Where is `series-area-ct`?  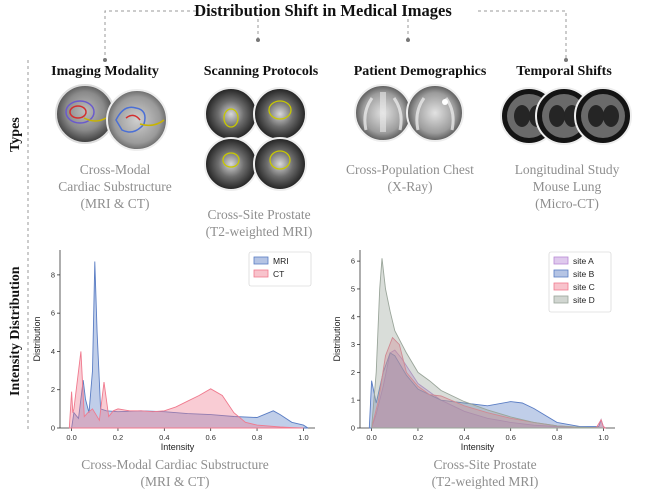
series-area-ct is located at coordinates (186, 390).